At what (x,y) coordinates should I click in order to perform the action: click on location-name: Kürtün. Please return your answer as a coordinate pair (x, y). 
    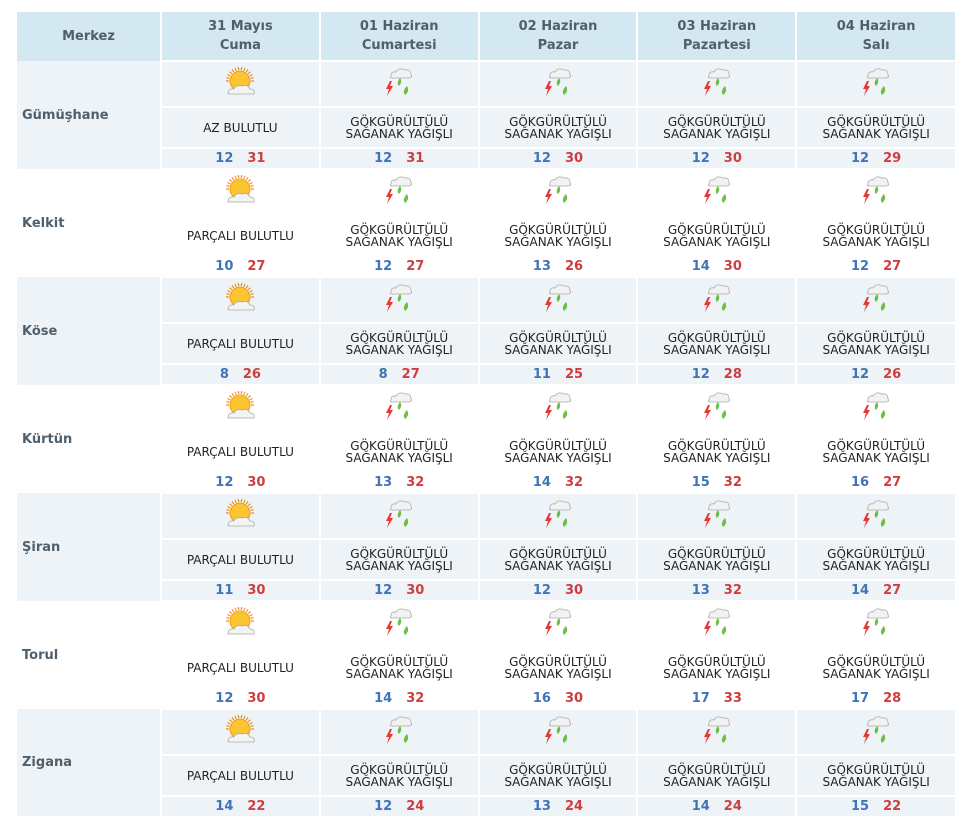
    Looking at the image, I should click on (89, 439).